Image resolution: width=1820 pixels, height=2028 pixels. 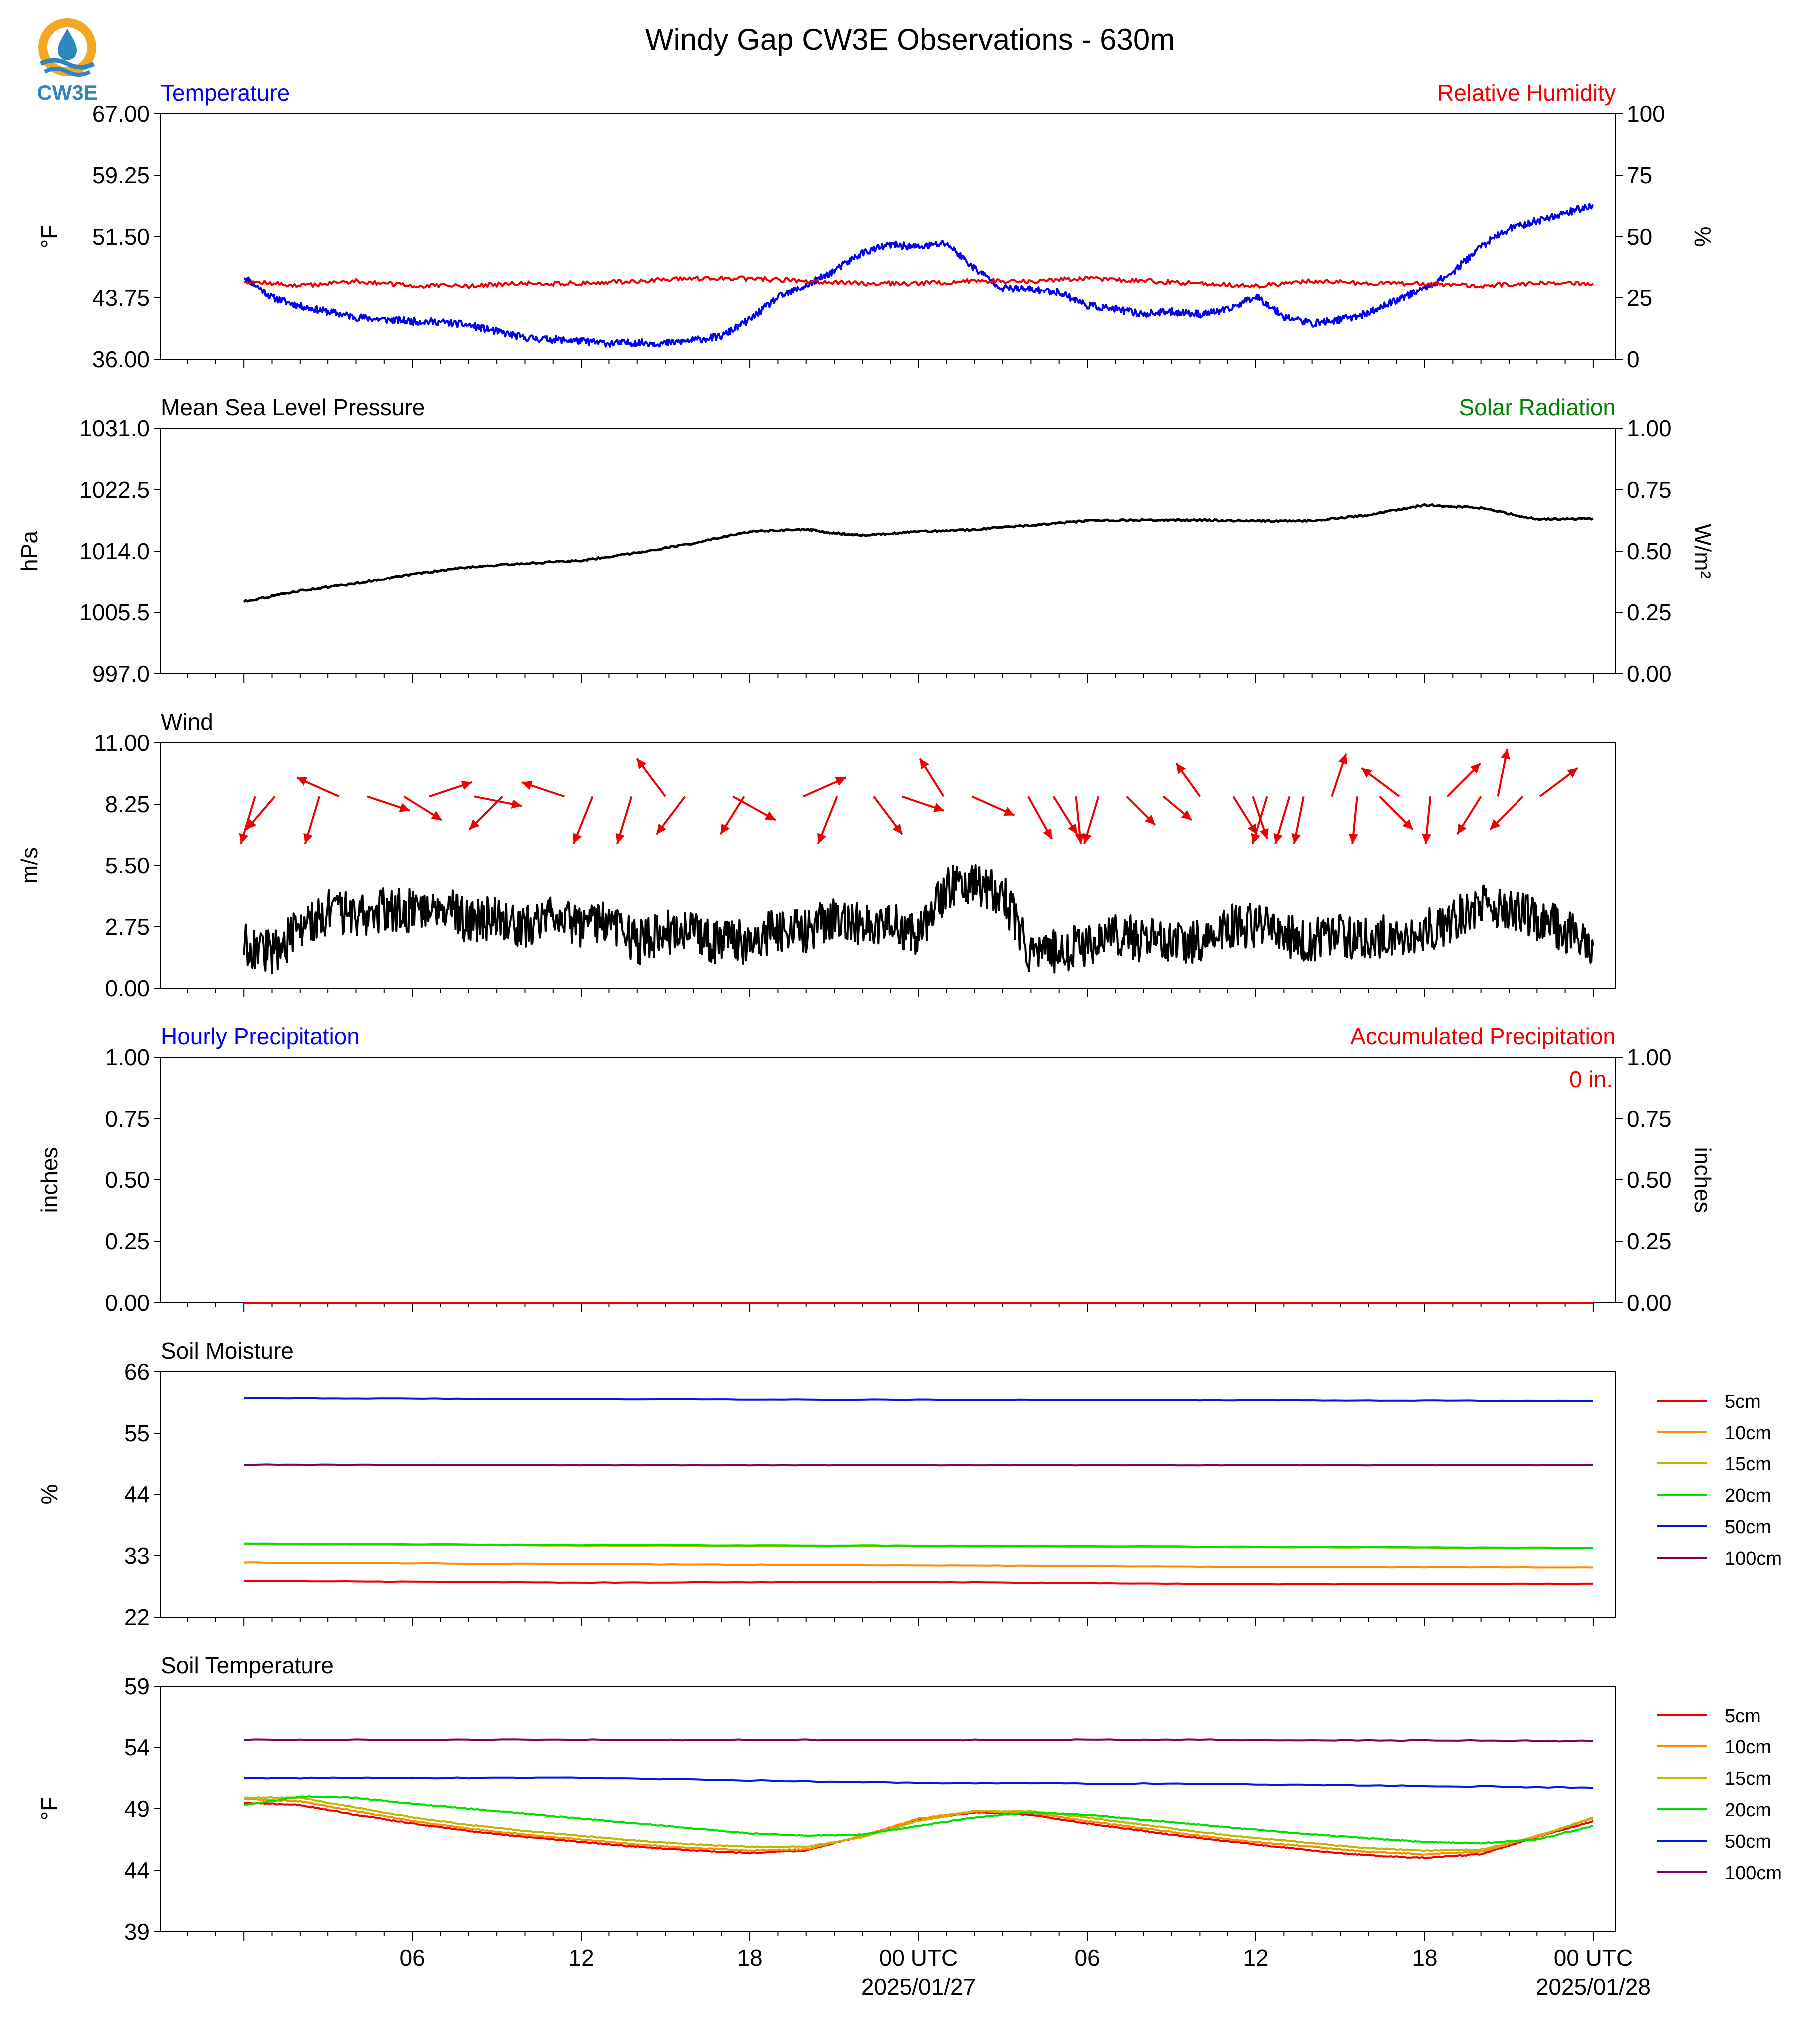 I want to click on panel-title-left: Temperature, so click(x=225, y=93).